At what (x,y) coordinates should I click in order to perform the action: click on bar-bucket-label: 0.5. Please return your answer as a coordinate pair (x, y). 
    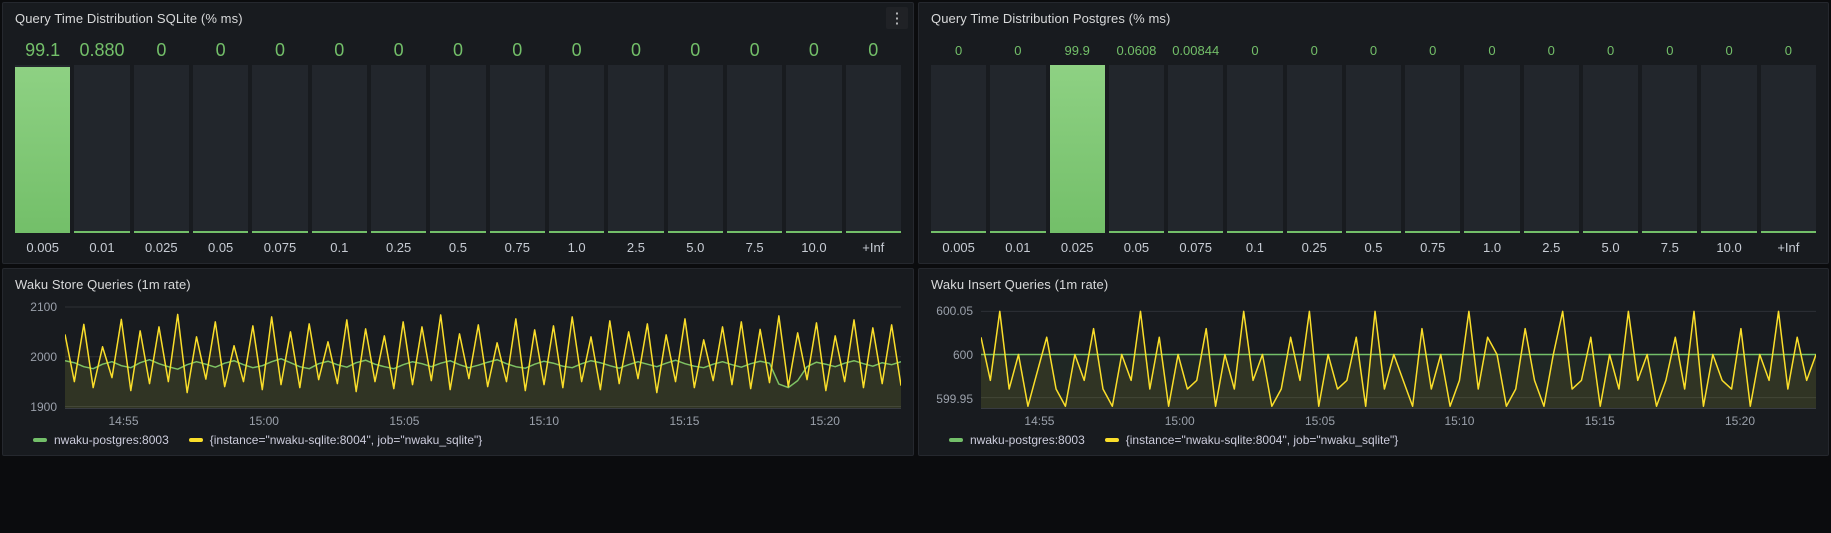
    Looking at the image, I should click on (457, 247).